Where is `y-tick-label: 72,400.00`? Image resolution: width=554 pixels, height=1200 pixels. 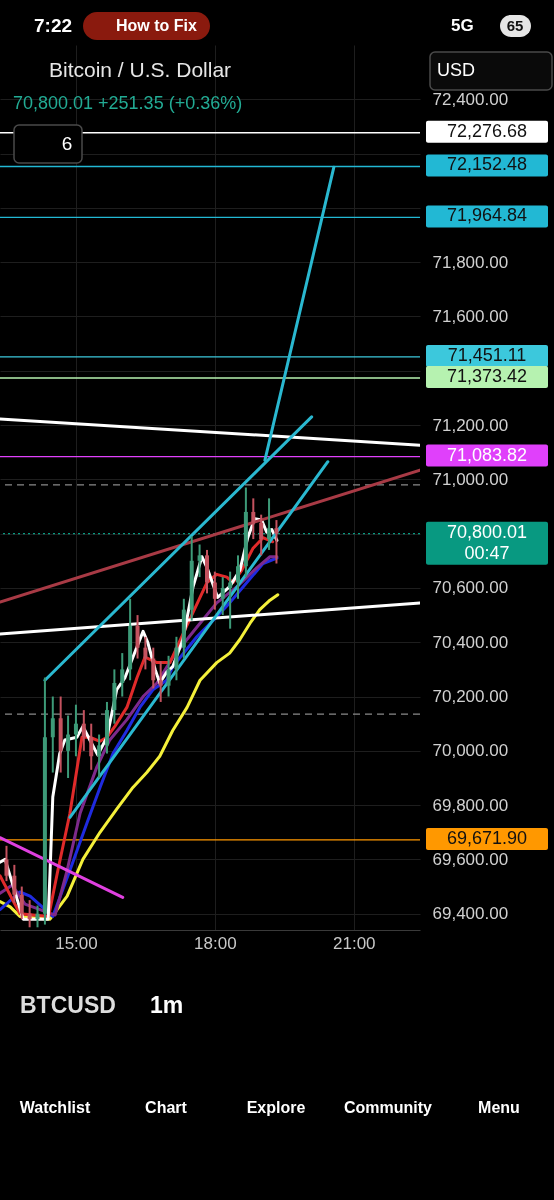 y-tick-label: 72,400.00 is located at coordinates (470, 99).